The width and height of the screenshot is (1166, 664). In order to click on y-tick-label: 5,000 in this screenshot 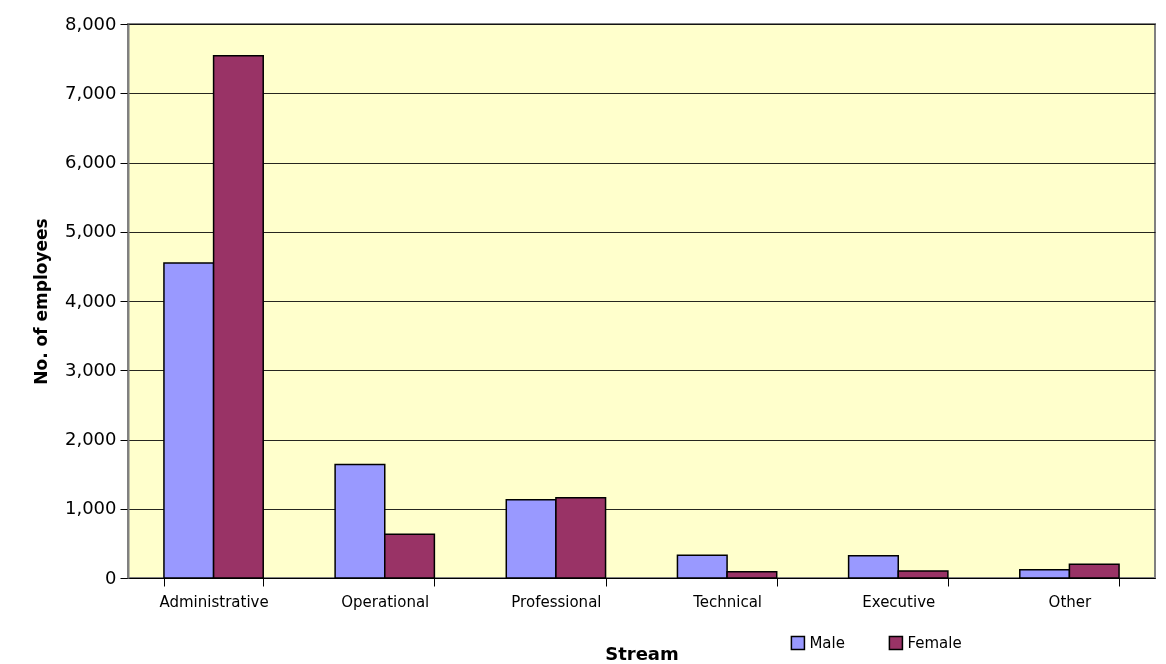, I will do `click(90, 231)`.